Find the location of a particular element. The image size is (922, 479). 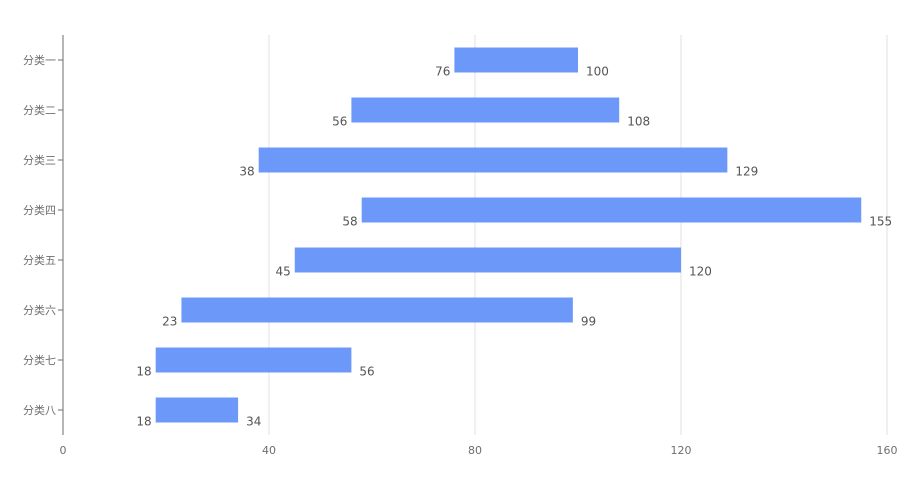

y-tick-label: 分类一 is located at coordinates (39, 60).